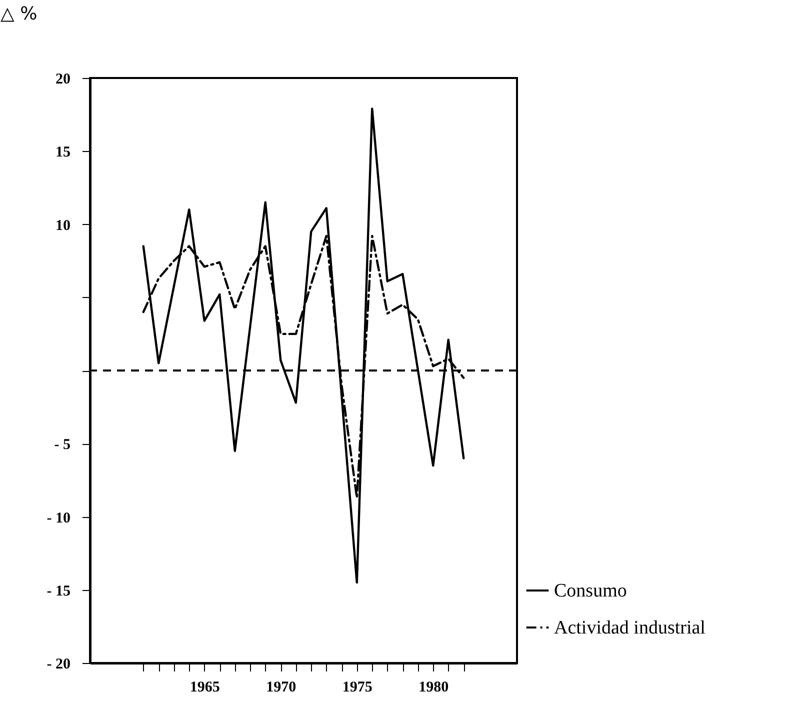  Describe the element at coordinates (205, 688) in the screenshot. I see `x-tick-label: 1965` at that location.